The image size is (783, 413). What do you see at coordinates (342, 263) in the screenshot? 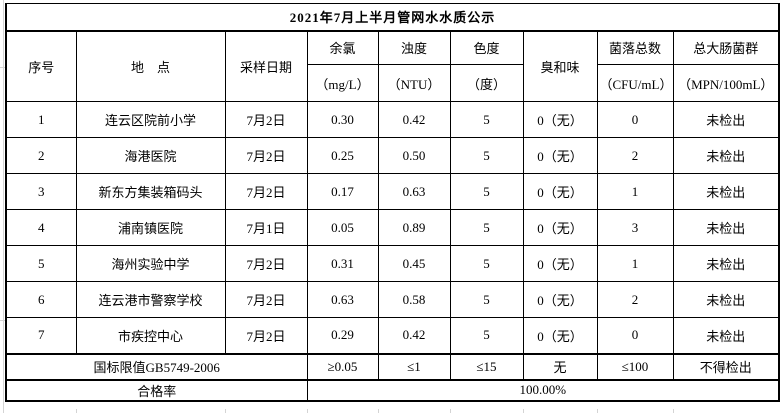
I see `cell-chlorine: 0.31` at bounding box center [342, 263].